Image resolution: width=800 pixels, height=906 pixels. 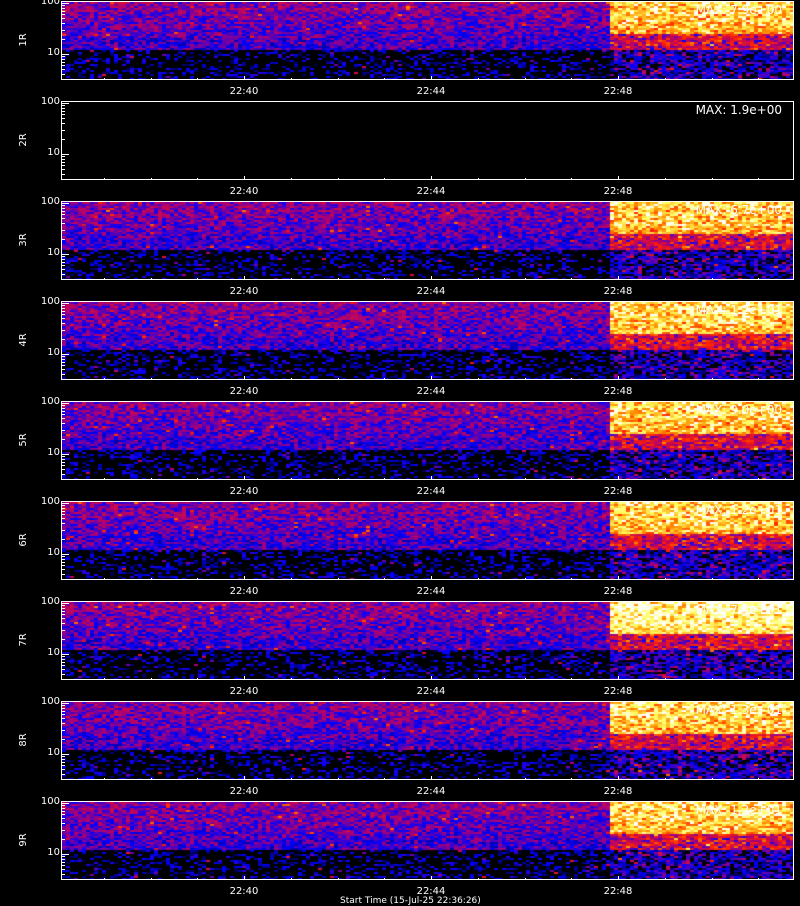 What do you see at coordinates (400, 348) in the screenshot?
I see `spectrogram-panel-4r: 4R 100 10 22:40 22:44 22:48 MAX: 1.2e+01` at bounding box center [400, 348].